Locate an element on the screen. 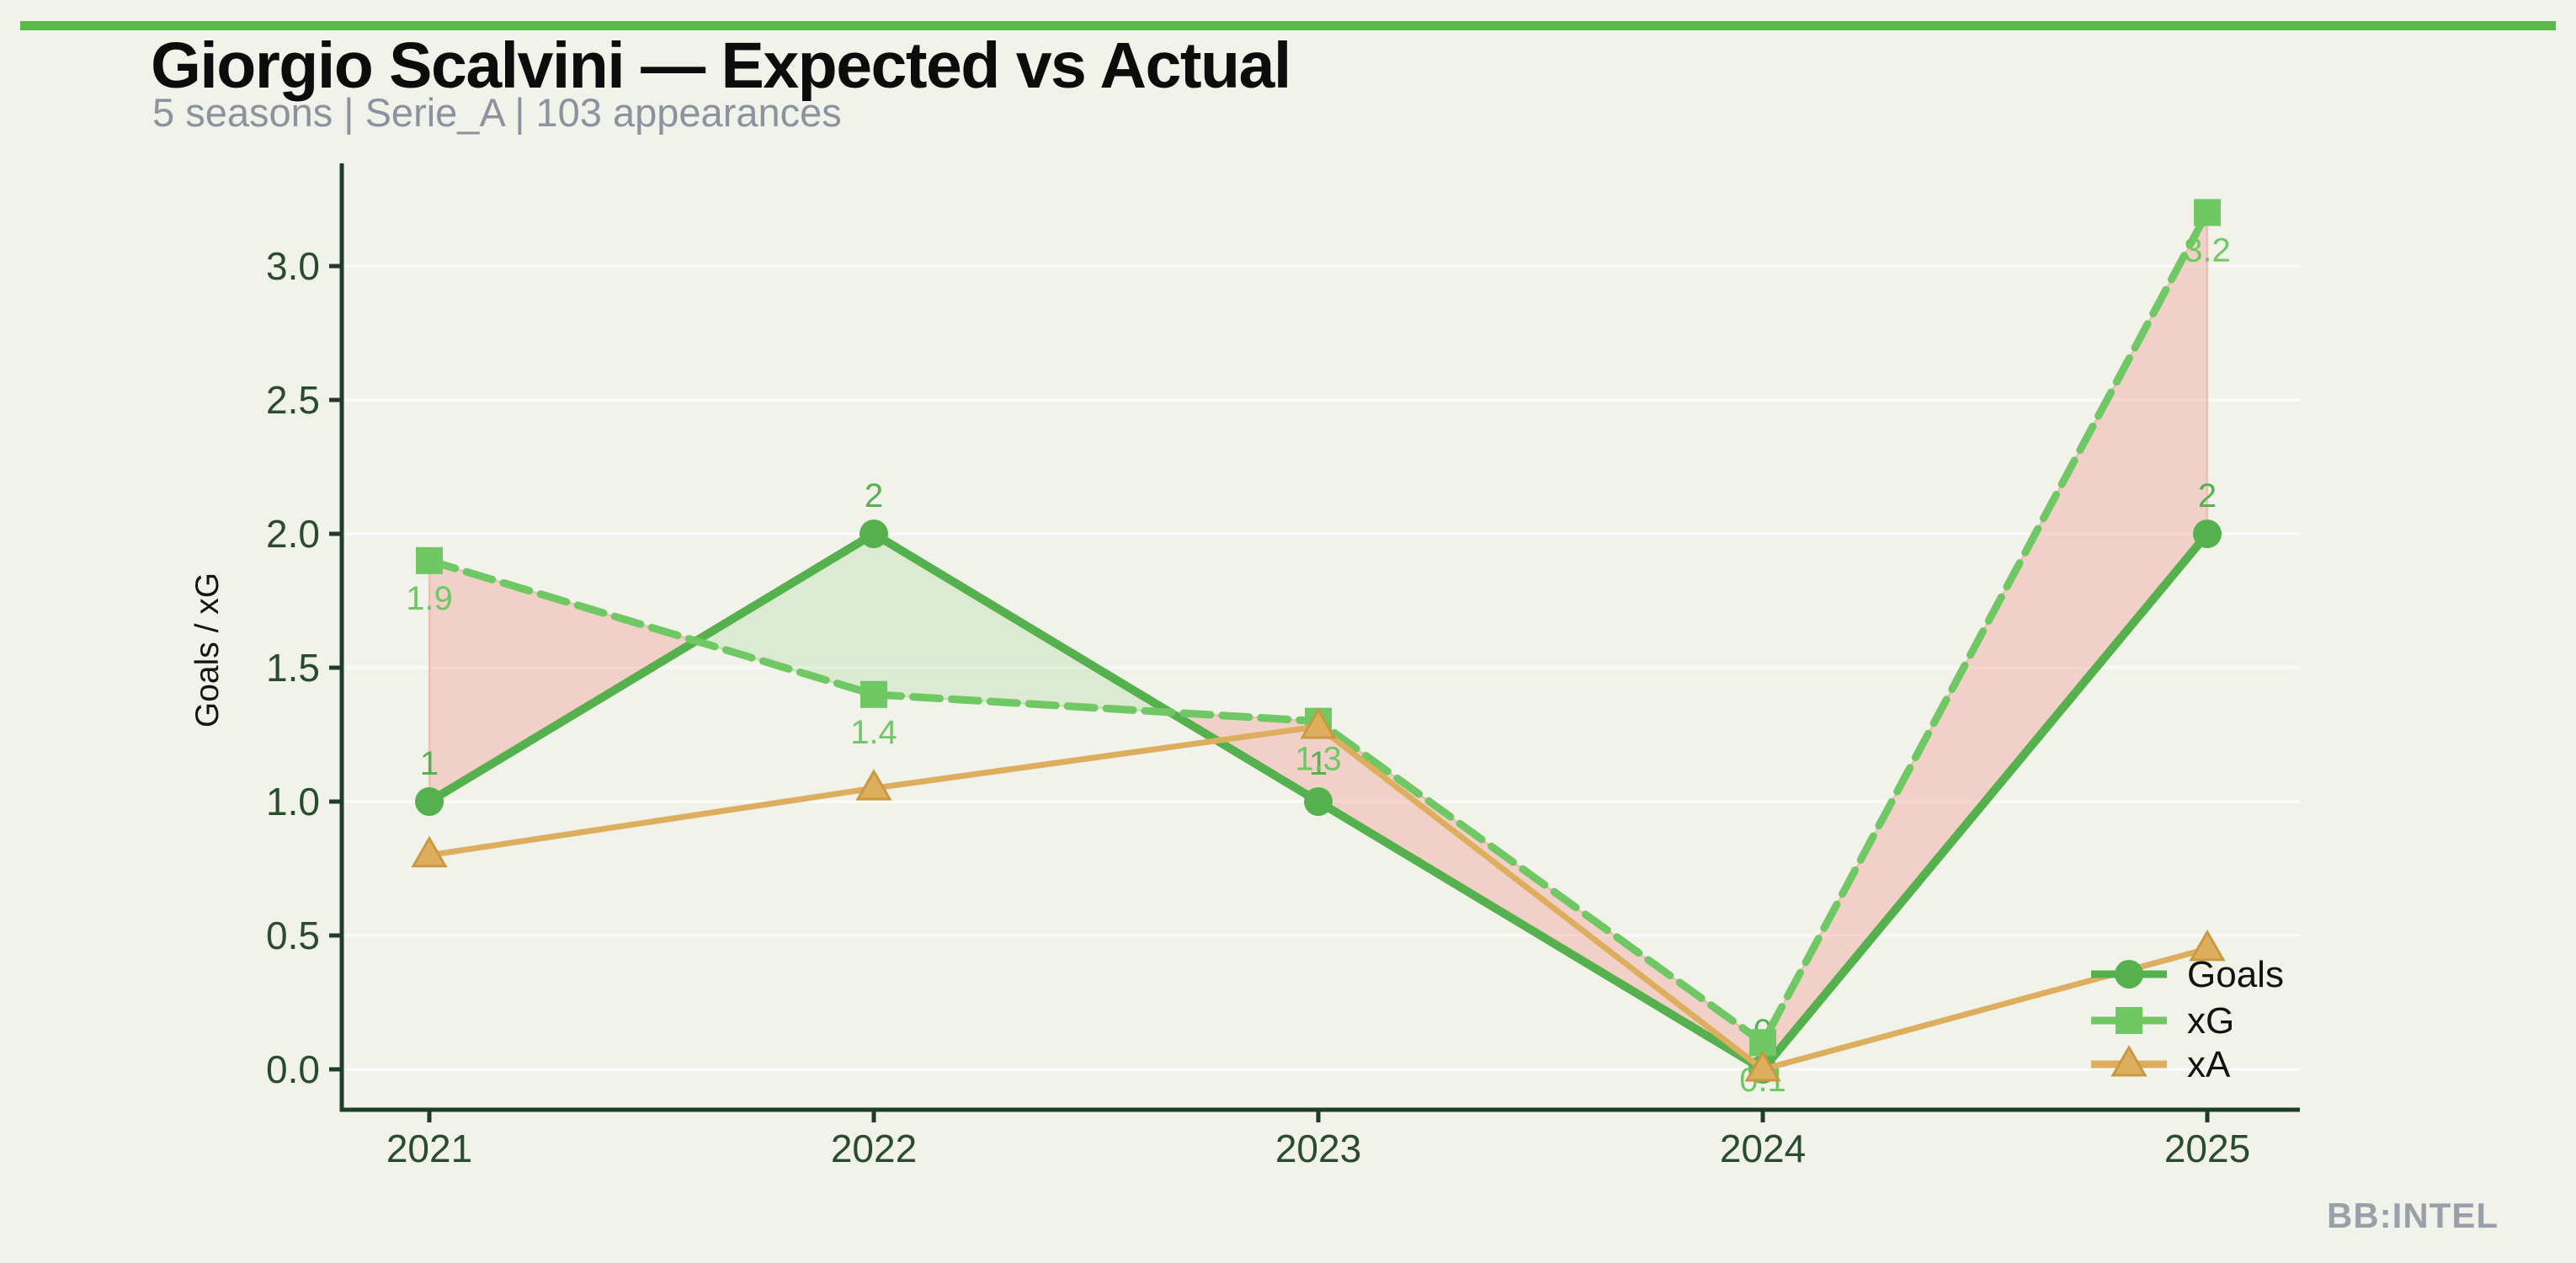  y-tick-label: 2.0 is located at coordinates (293, 534).